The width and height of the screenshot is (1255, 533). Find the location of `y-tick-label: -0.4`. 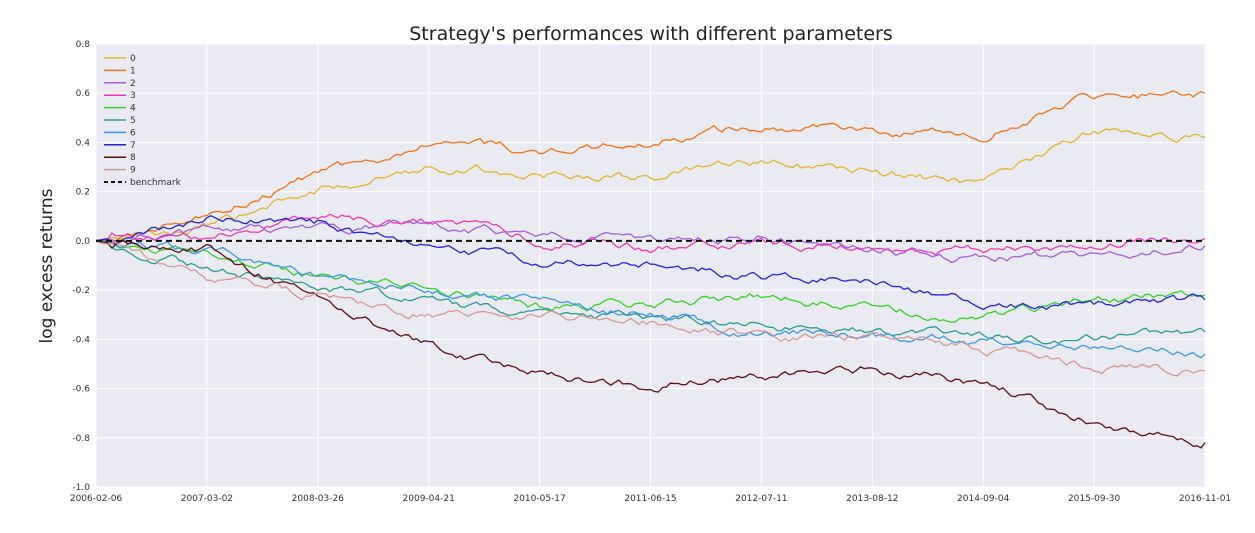

y-tick-label: -0.4 is located at coordinates (81, 340).